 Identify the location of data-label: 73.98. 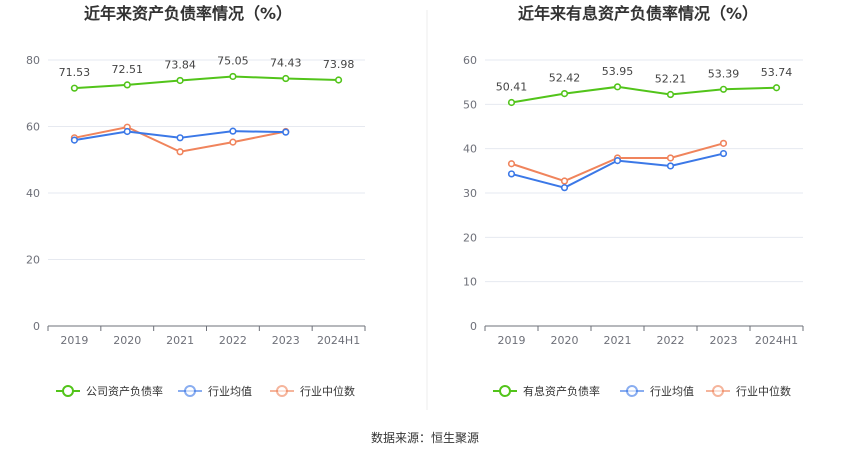
(339, 64).